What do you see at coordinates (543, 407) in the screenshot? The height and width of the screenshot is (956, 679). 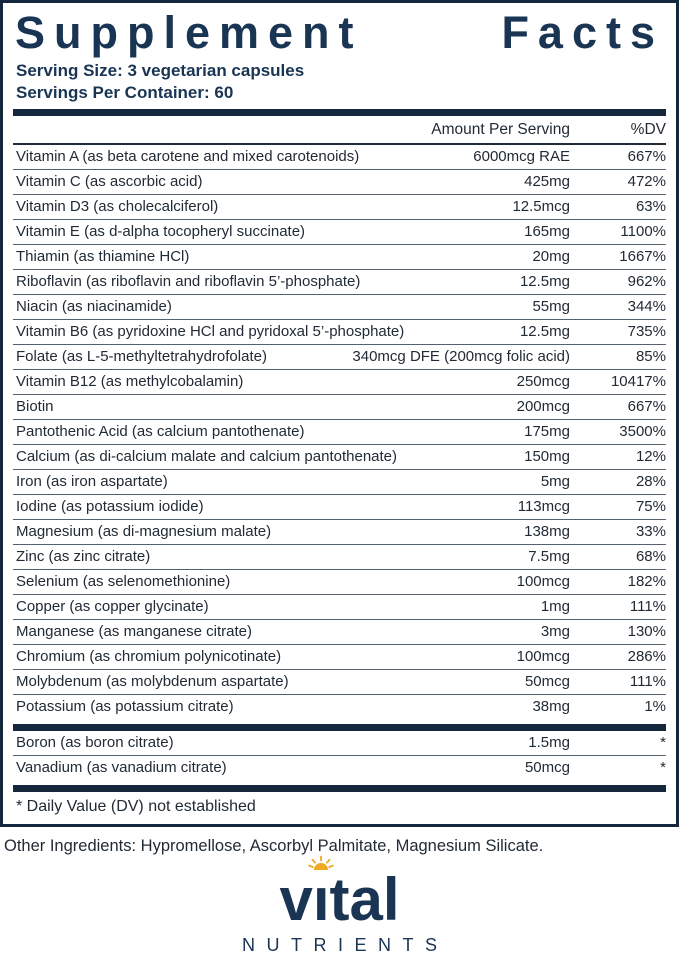 I see `ingredient-amount: 200mcg` at bounding box center [543, 407].